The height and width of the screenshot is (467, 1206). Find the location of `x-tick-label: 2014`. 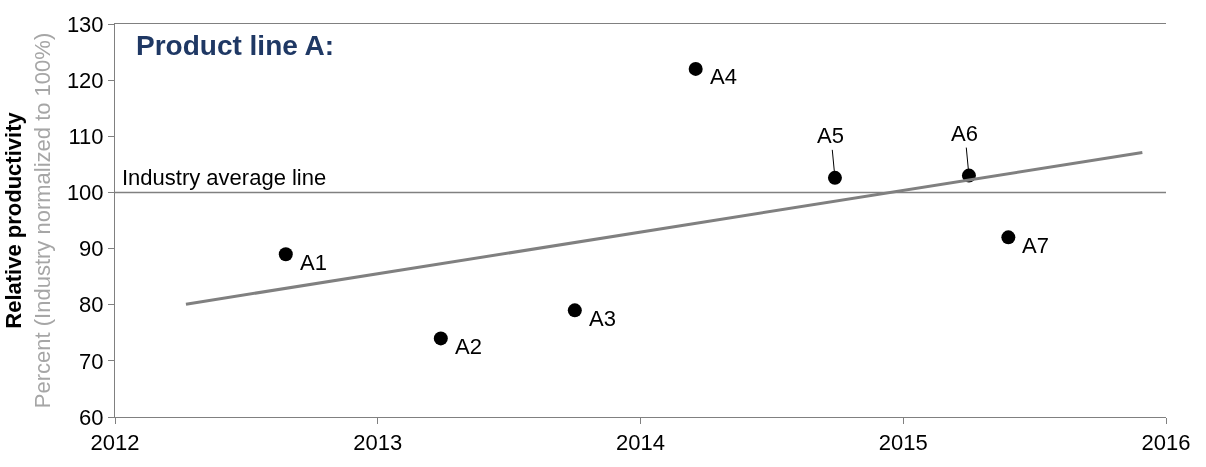

x-tick-label: 2014 is located at coordinates (640, 443).